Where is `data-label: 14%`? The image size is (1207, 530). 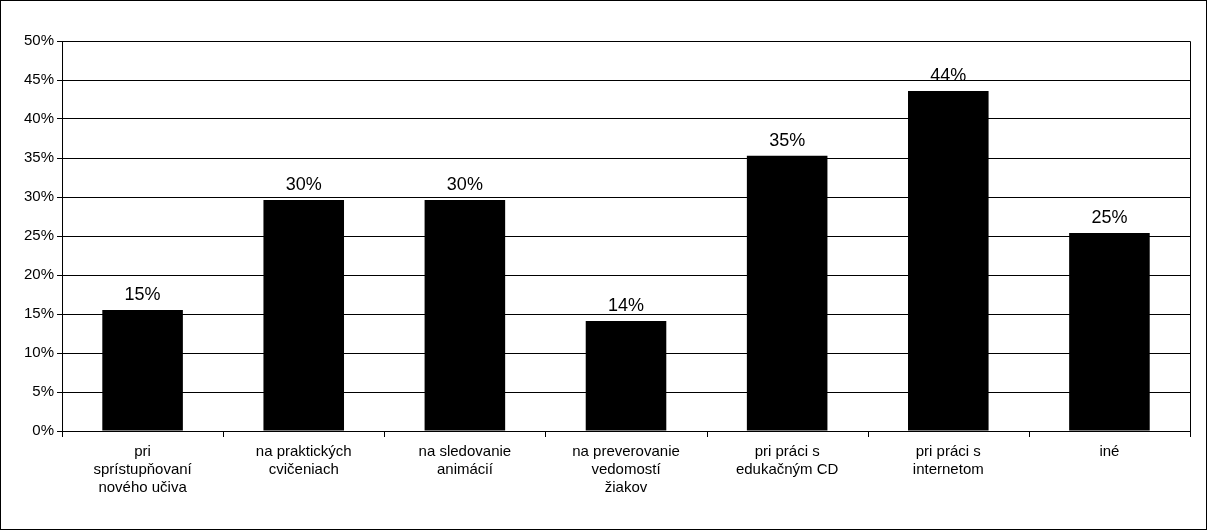 data-label: 14% is located at coordinates (626, 304).